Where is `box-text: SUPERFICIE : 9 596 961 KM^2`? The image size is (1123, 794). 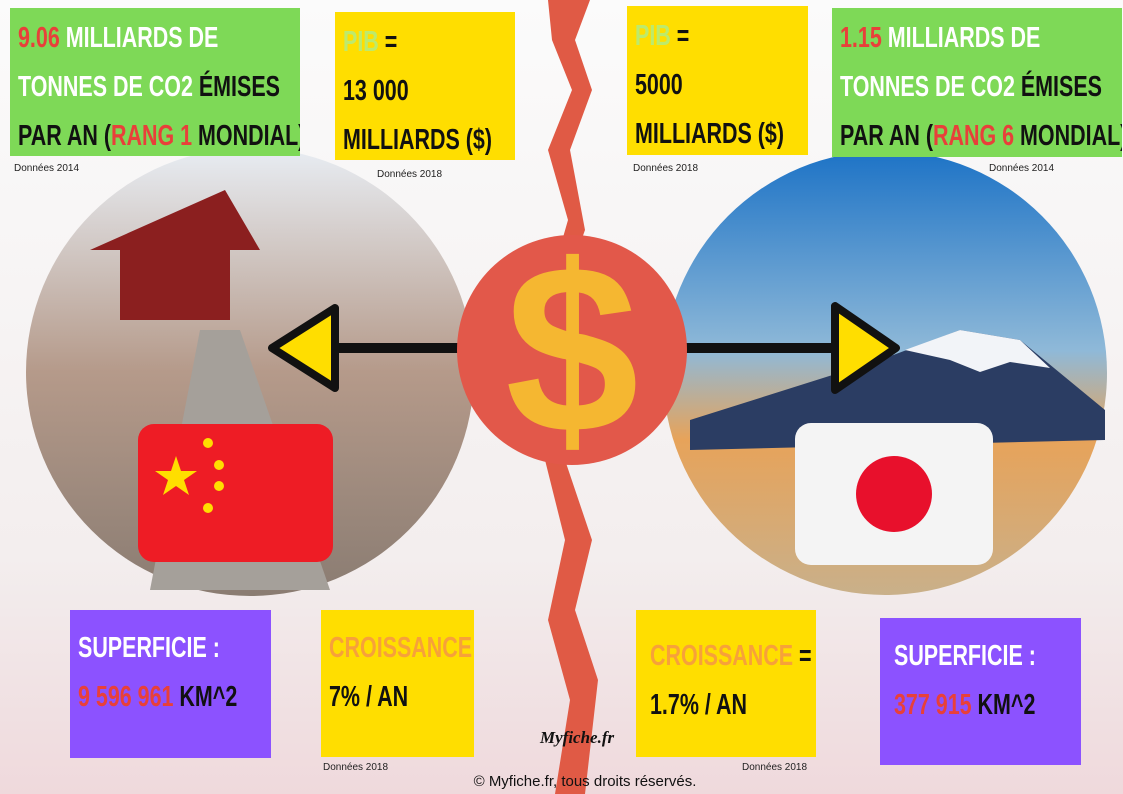
box-text: SUPERFICIE : 9 596 961 KM^2 is located at coordinates (157, 673).